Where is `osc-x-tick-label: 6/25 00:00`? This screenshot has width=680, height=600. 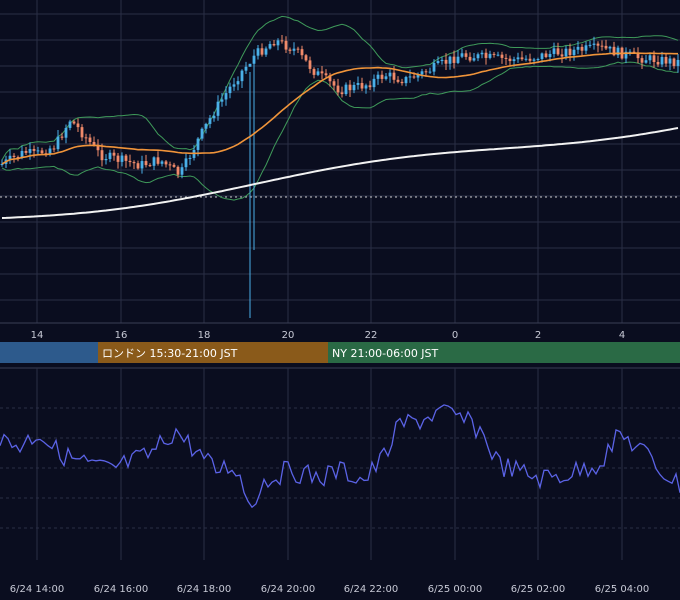 osc-x-tick-label: 6/25 00:00 is located at coordinates (455, 589).